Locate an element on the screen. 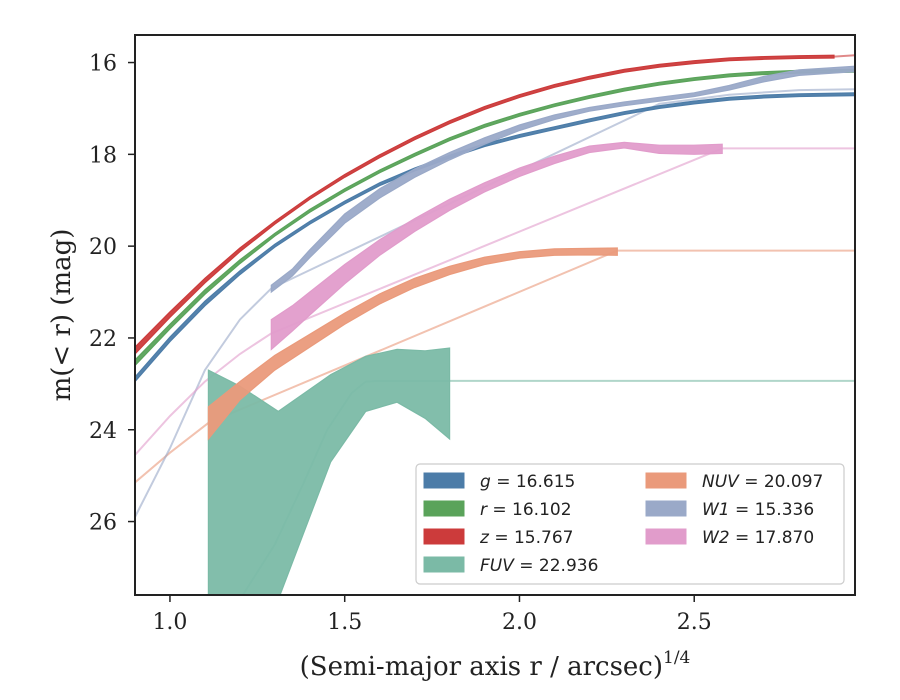 This screenshot has height=700, width=900. legend-swatch-w2 is located at coordinates (666, 536).